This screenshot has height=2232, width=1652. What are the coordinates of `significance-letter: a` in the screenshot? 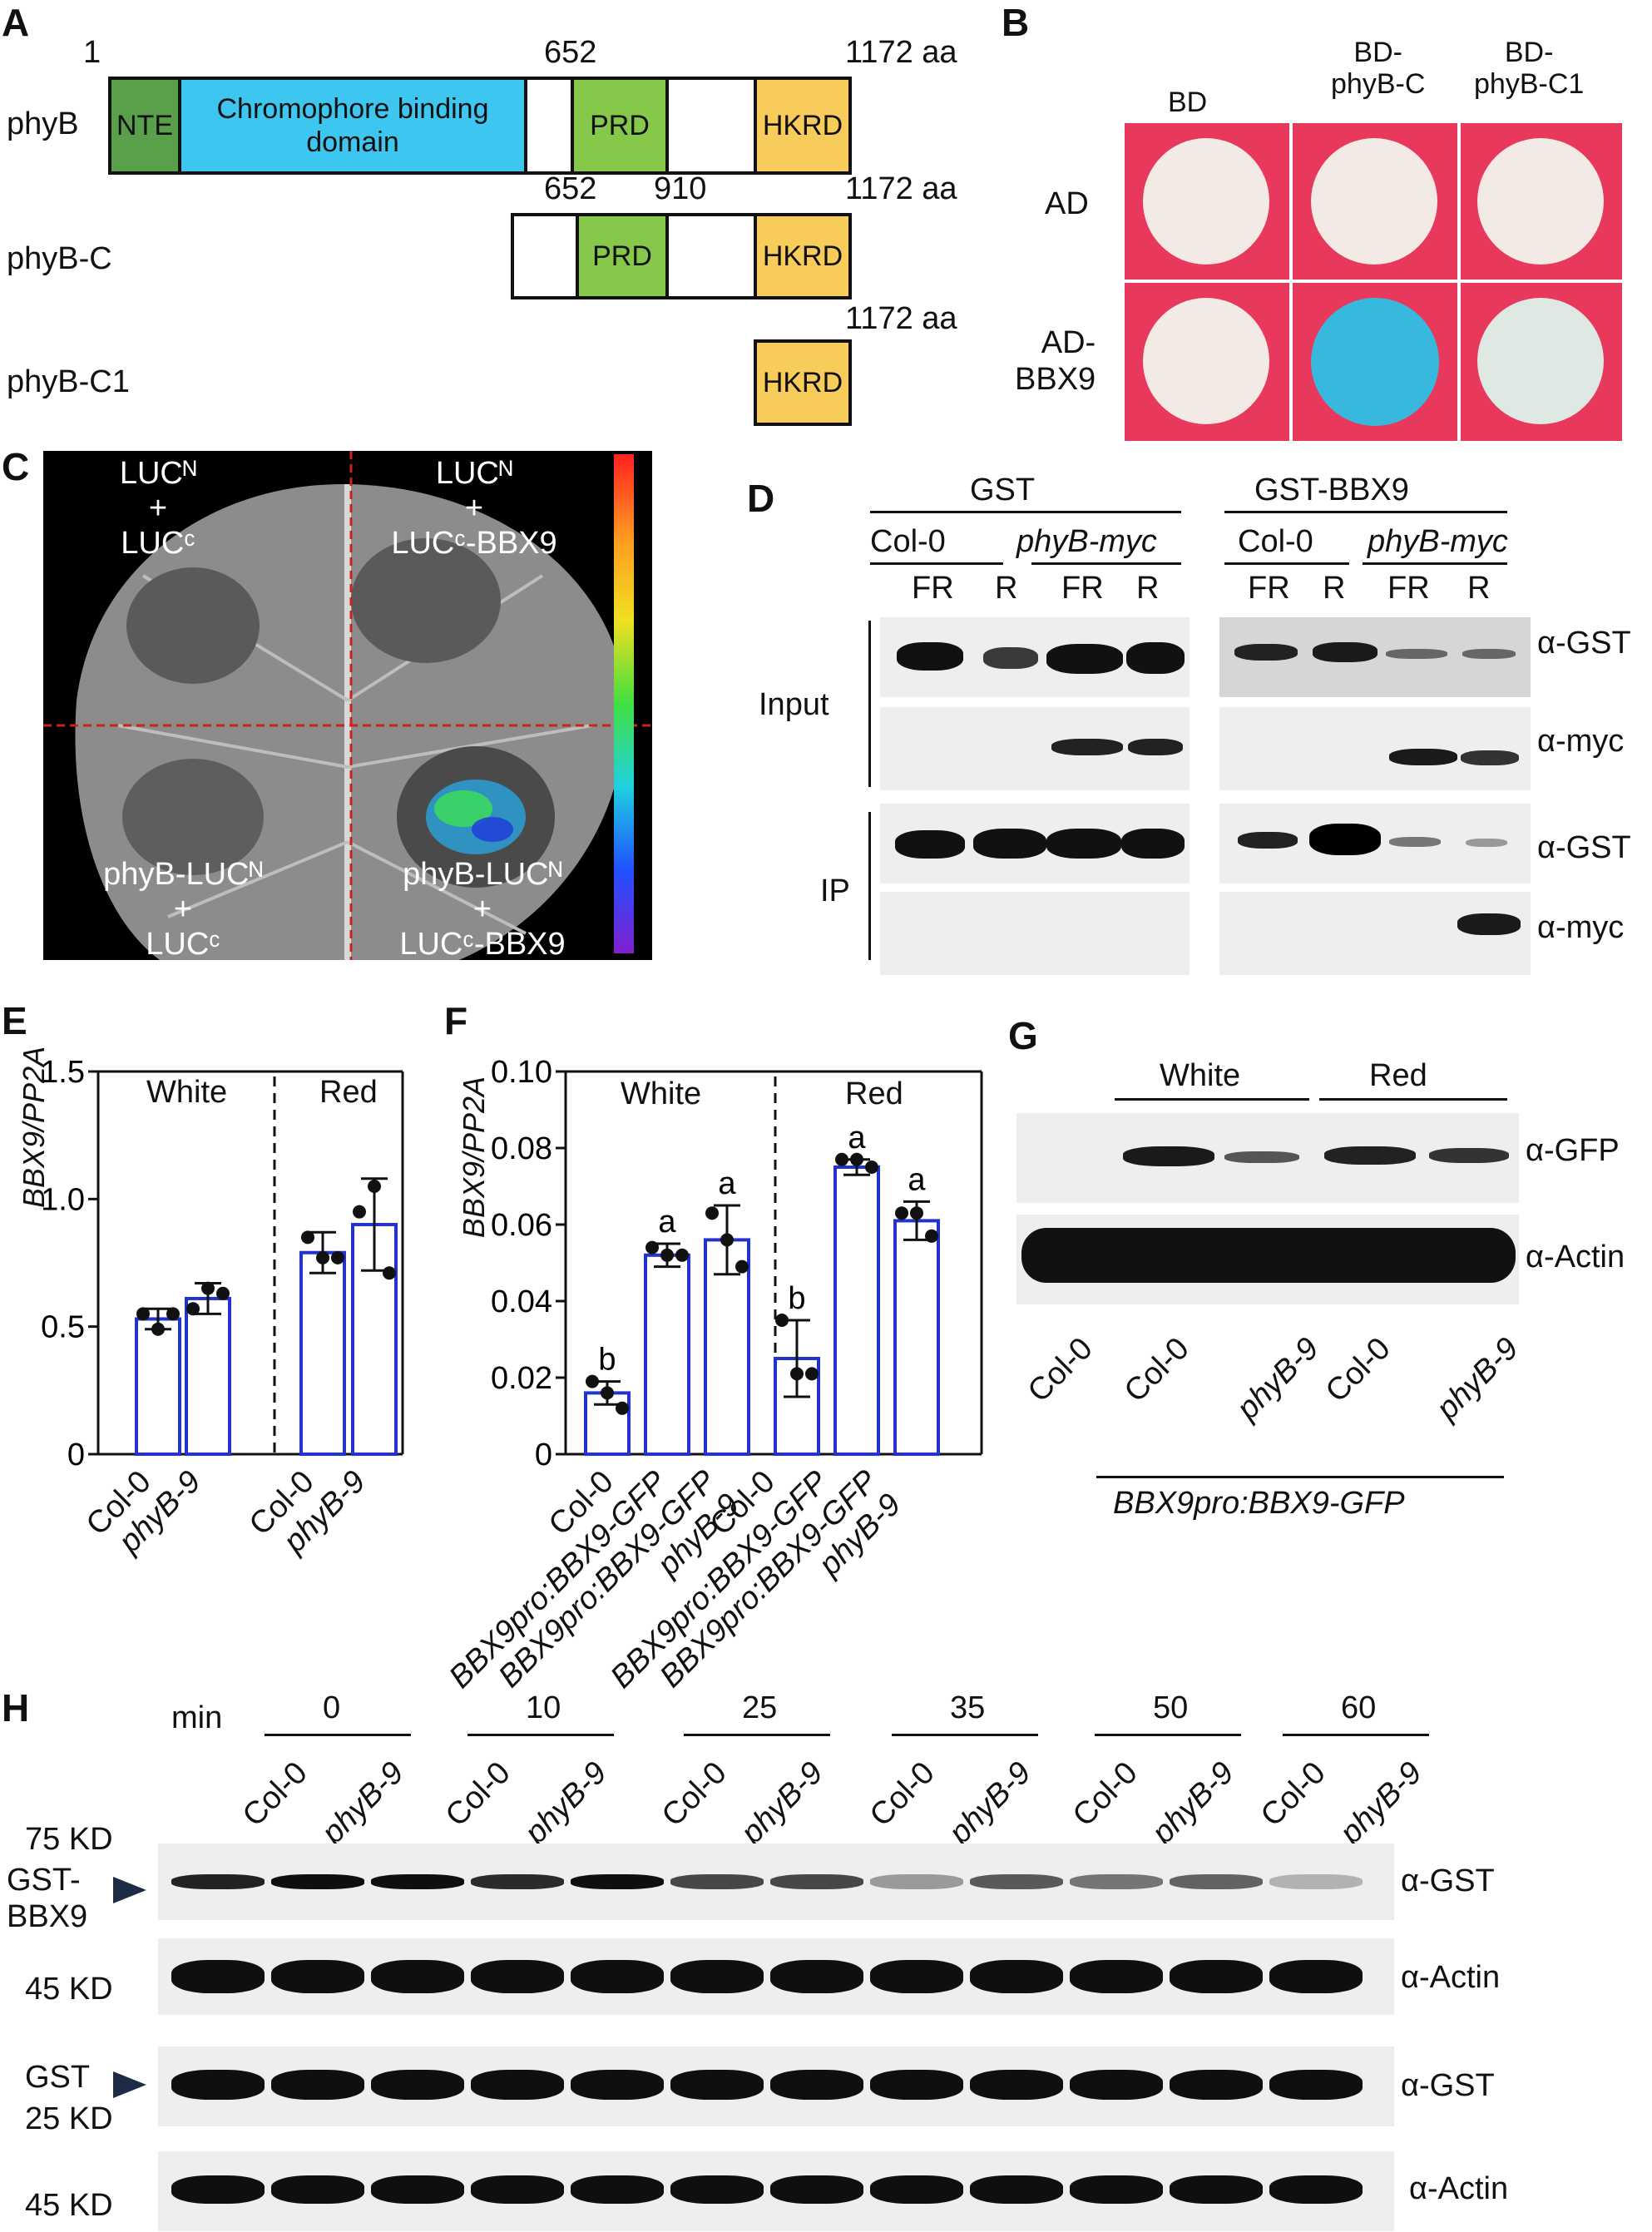 It's located at (917, 1179).